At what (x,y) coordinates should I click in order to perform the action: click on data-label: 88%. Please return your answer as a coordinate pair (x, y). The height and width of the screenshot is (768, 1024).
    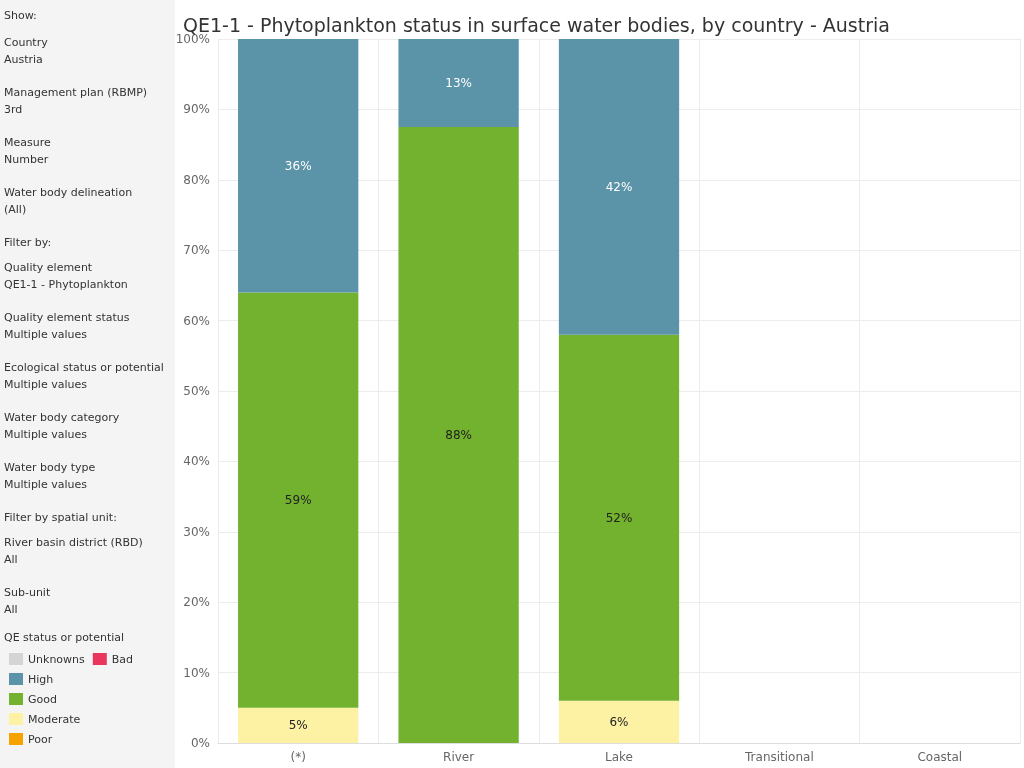
    Looking at the image, I should click on (458, 435).